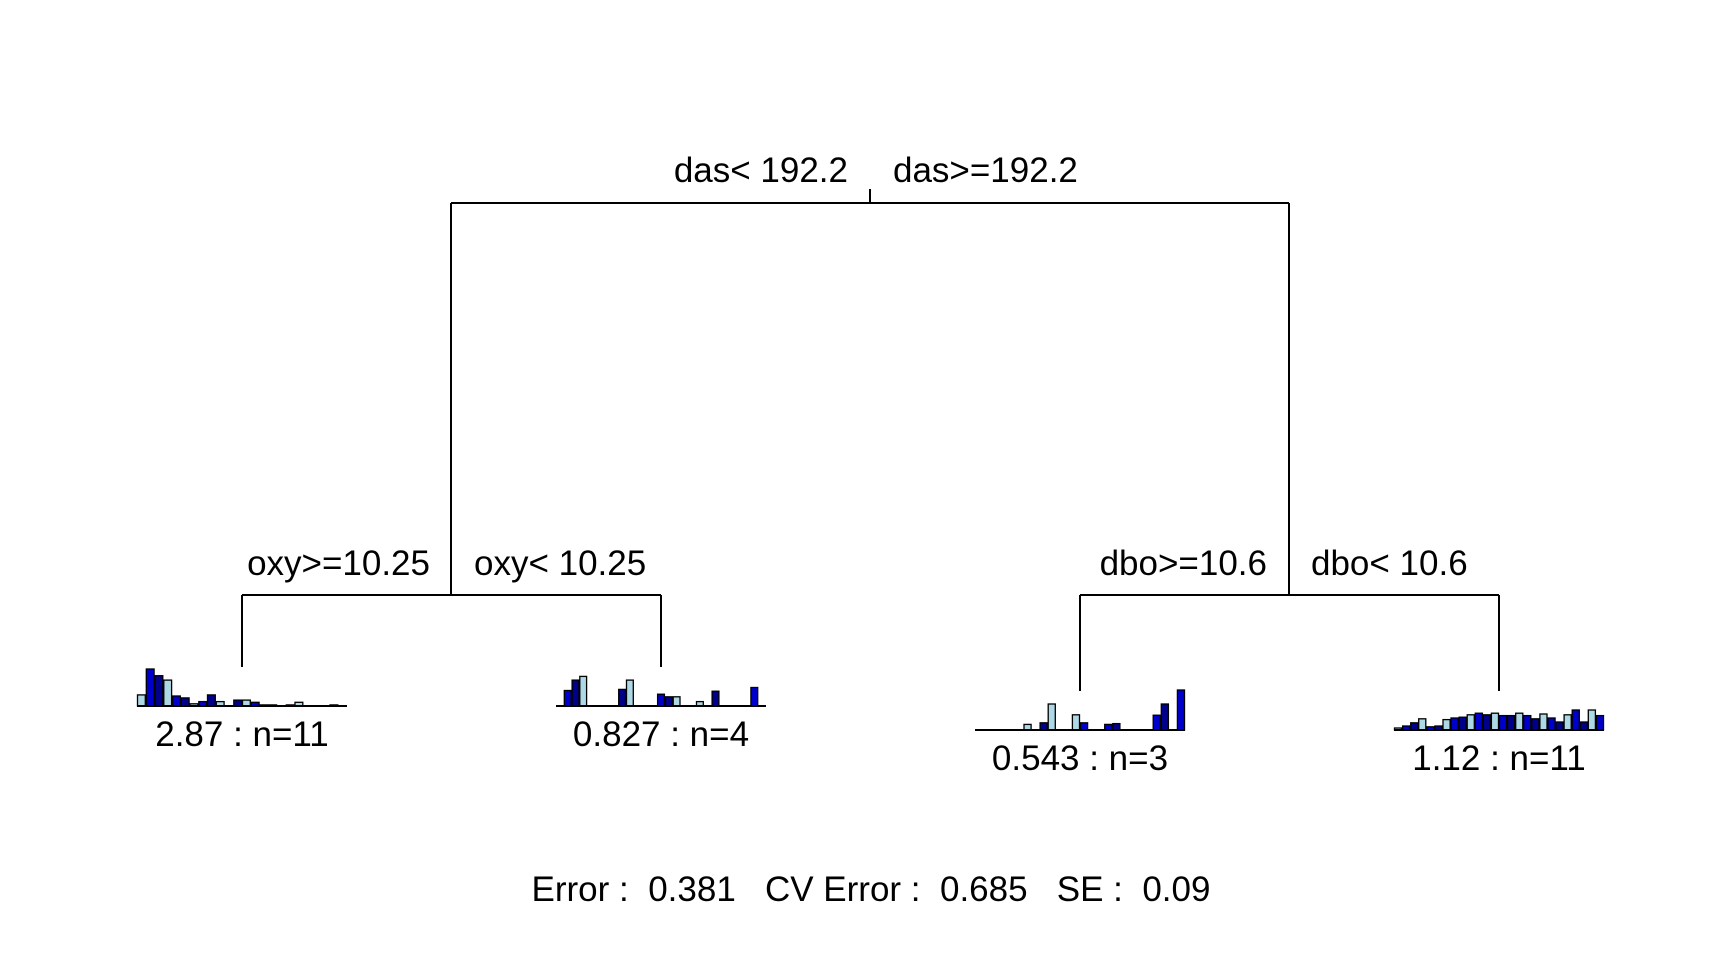 The width and height of the screenshot is (1728, 972). Describe the element at coordinates (1080, 733) in the screenshot. I see `leaf-2: 0.543 : n=3` at that location.